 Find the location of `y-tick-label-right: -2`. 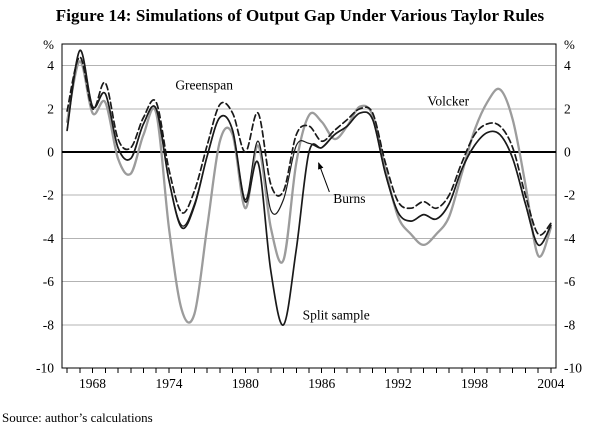

y-tick-label-right: -2 is located at coordinates (569, 195).